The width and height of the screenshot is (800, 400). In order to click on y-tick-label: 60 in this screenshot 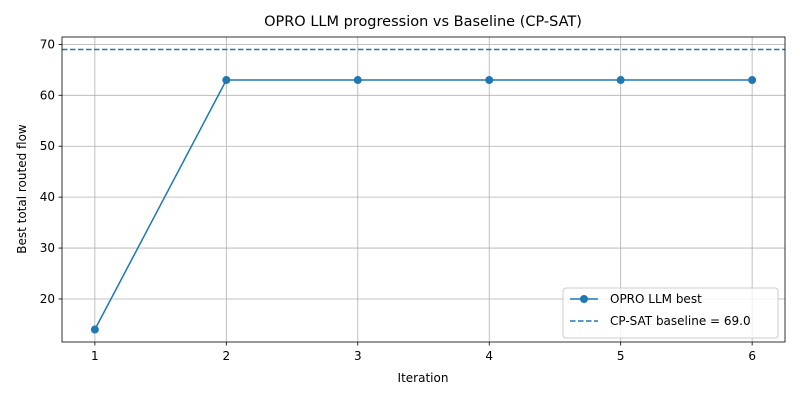, I will do `click(47, 95)`.